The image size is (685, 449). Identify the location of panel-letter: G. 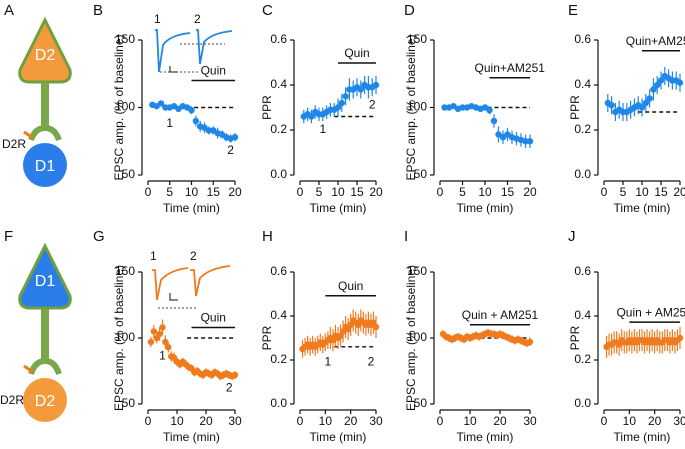
(99, 236).